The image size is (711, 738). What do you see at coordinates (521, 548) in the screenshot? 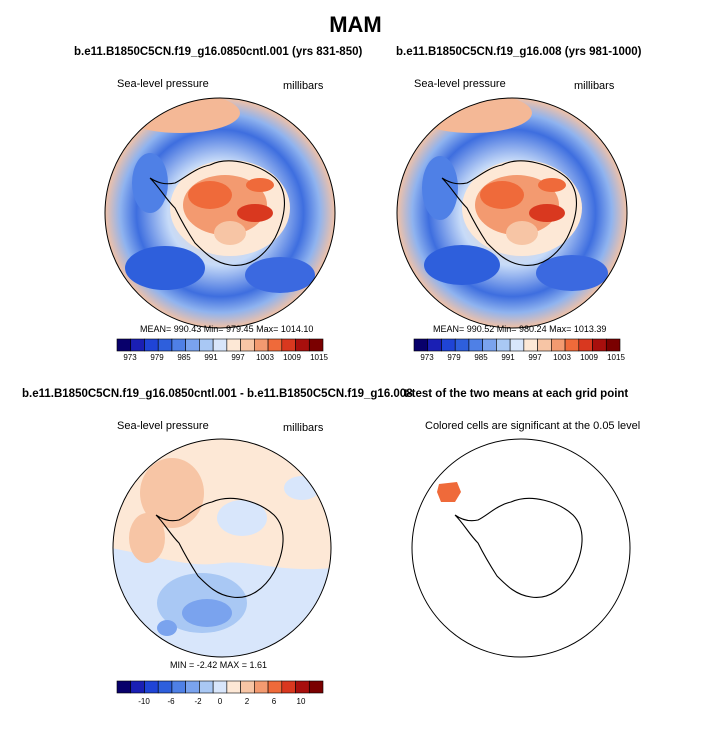
I see `panel4-map` at bounding box center [521, 548].